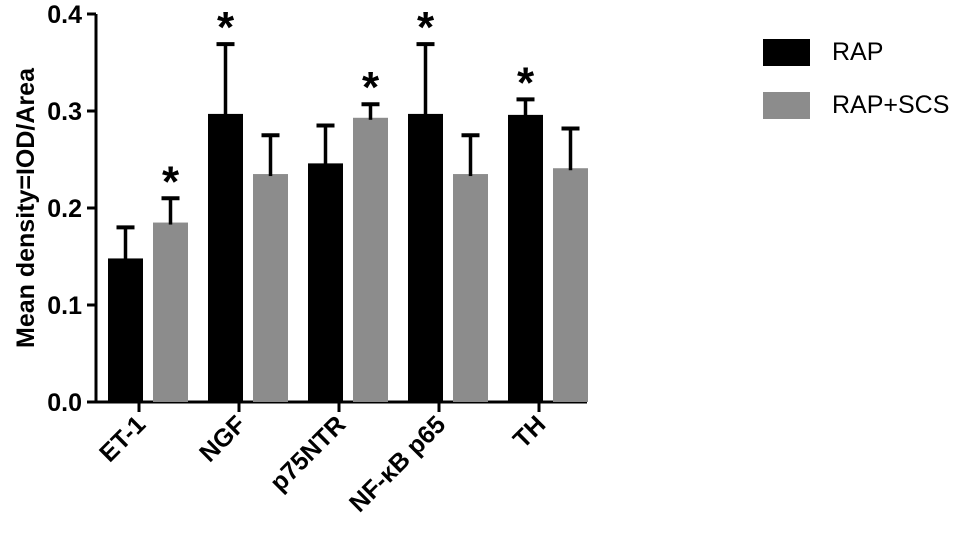 Image resolution: width=980 pixels, height=542 pixels. What do you see at coordinates (786, 105) in the screenshot?
I see `legend-swatch-rap-scs` at bounding box center [786, 105].